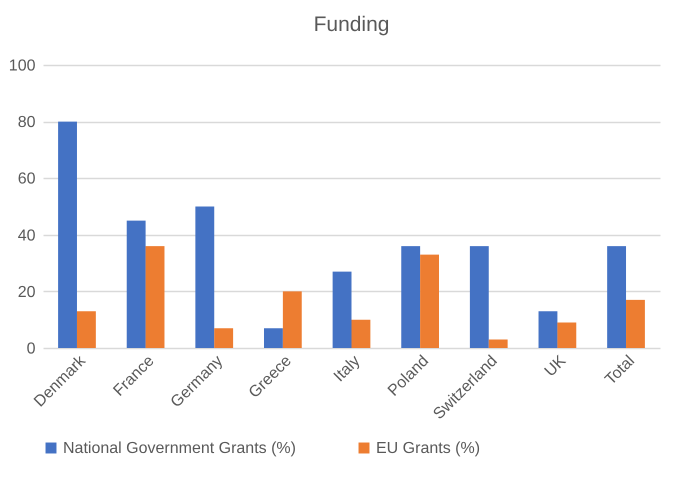 This screenshot has height=486, width=688. What do you see at coordinates (347, 369) in the screenshot?
I see `x-tick-label: Italy` at bounding box center [347, 369].